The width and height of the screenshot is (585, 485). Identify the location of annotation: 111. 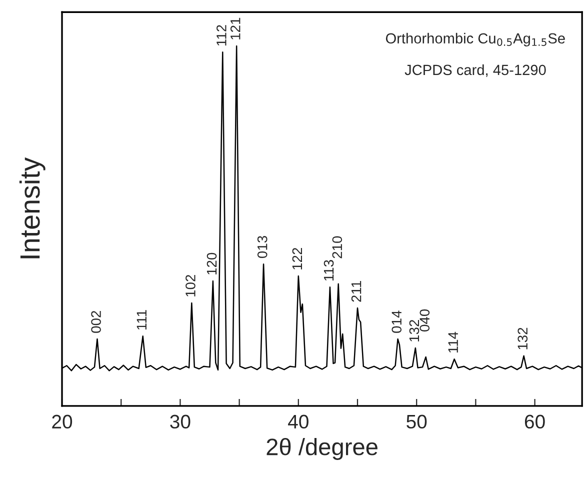
(141, 320).